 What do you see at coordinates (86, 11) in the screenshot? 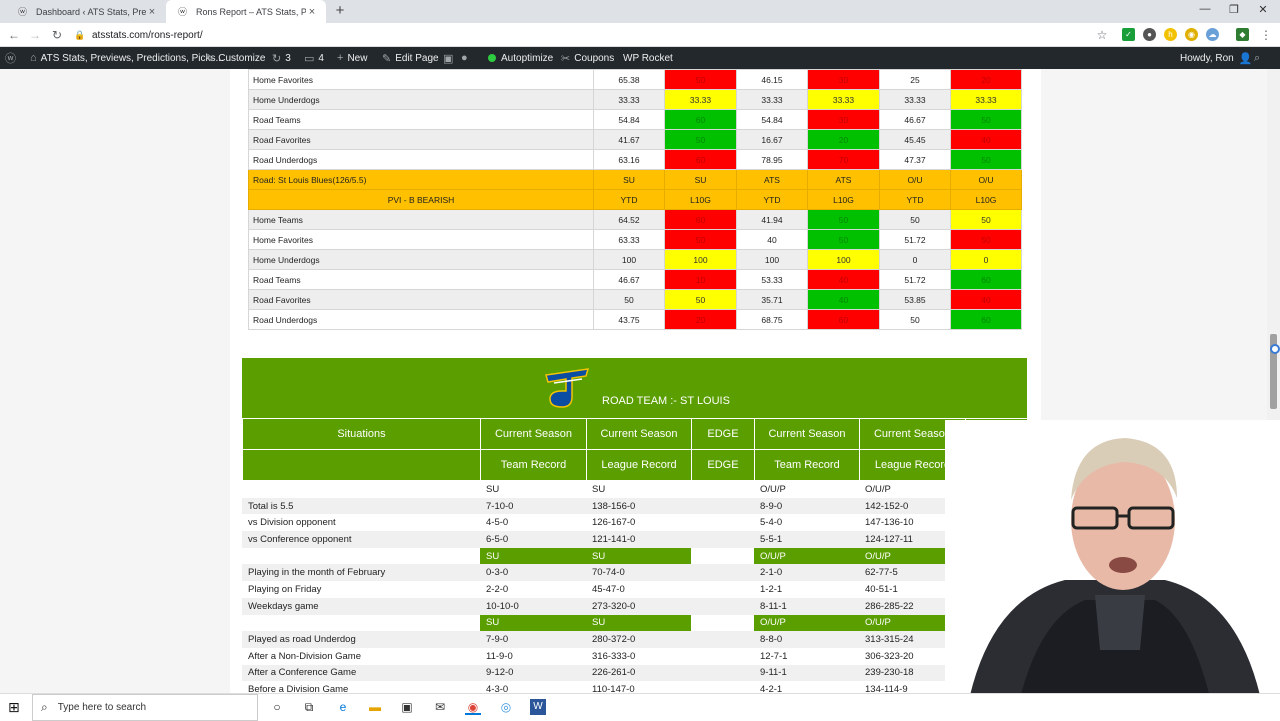
I see `tab-dashboard: ⓦ Dashboard ‹ ATS Stats, Previews ×` at bounding box center [86, 11].